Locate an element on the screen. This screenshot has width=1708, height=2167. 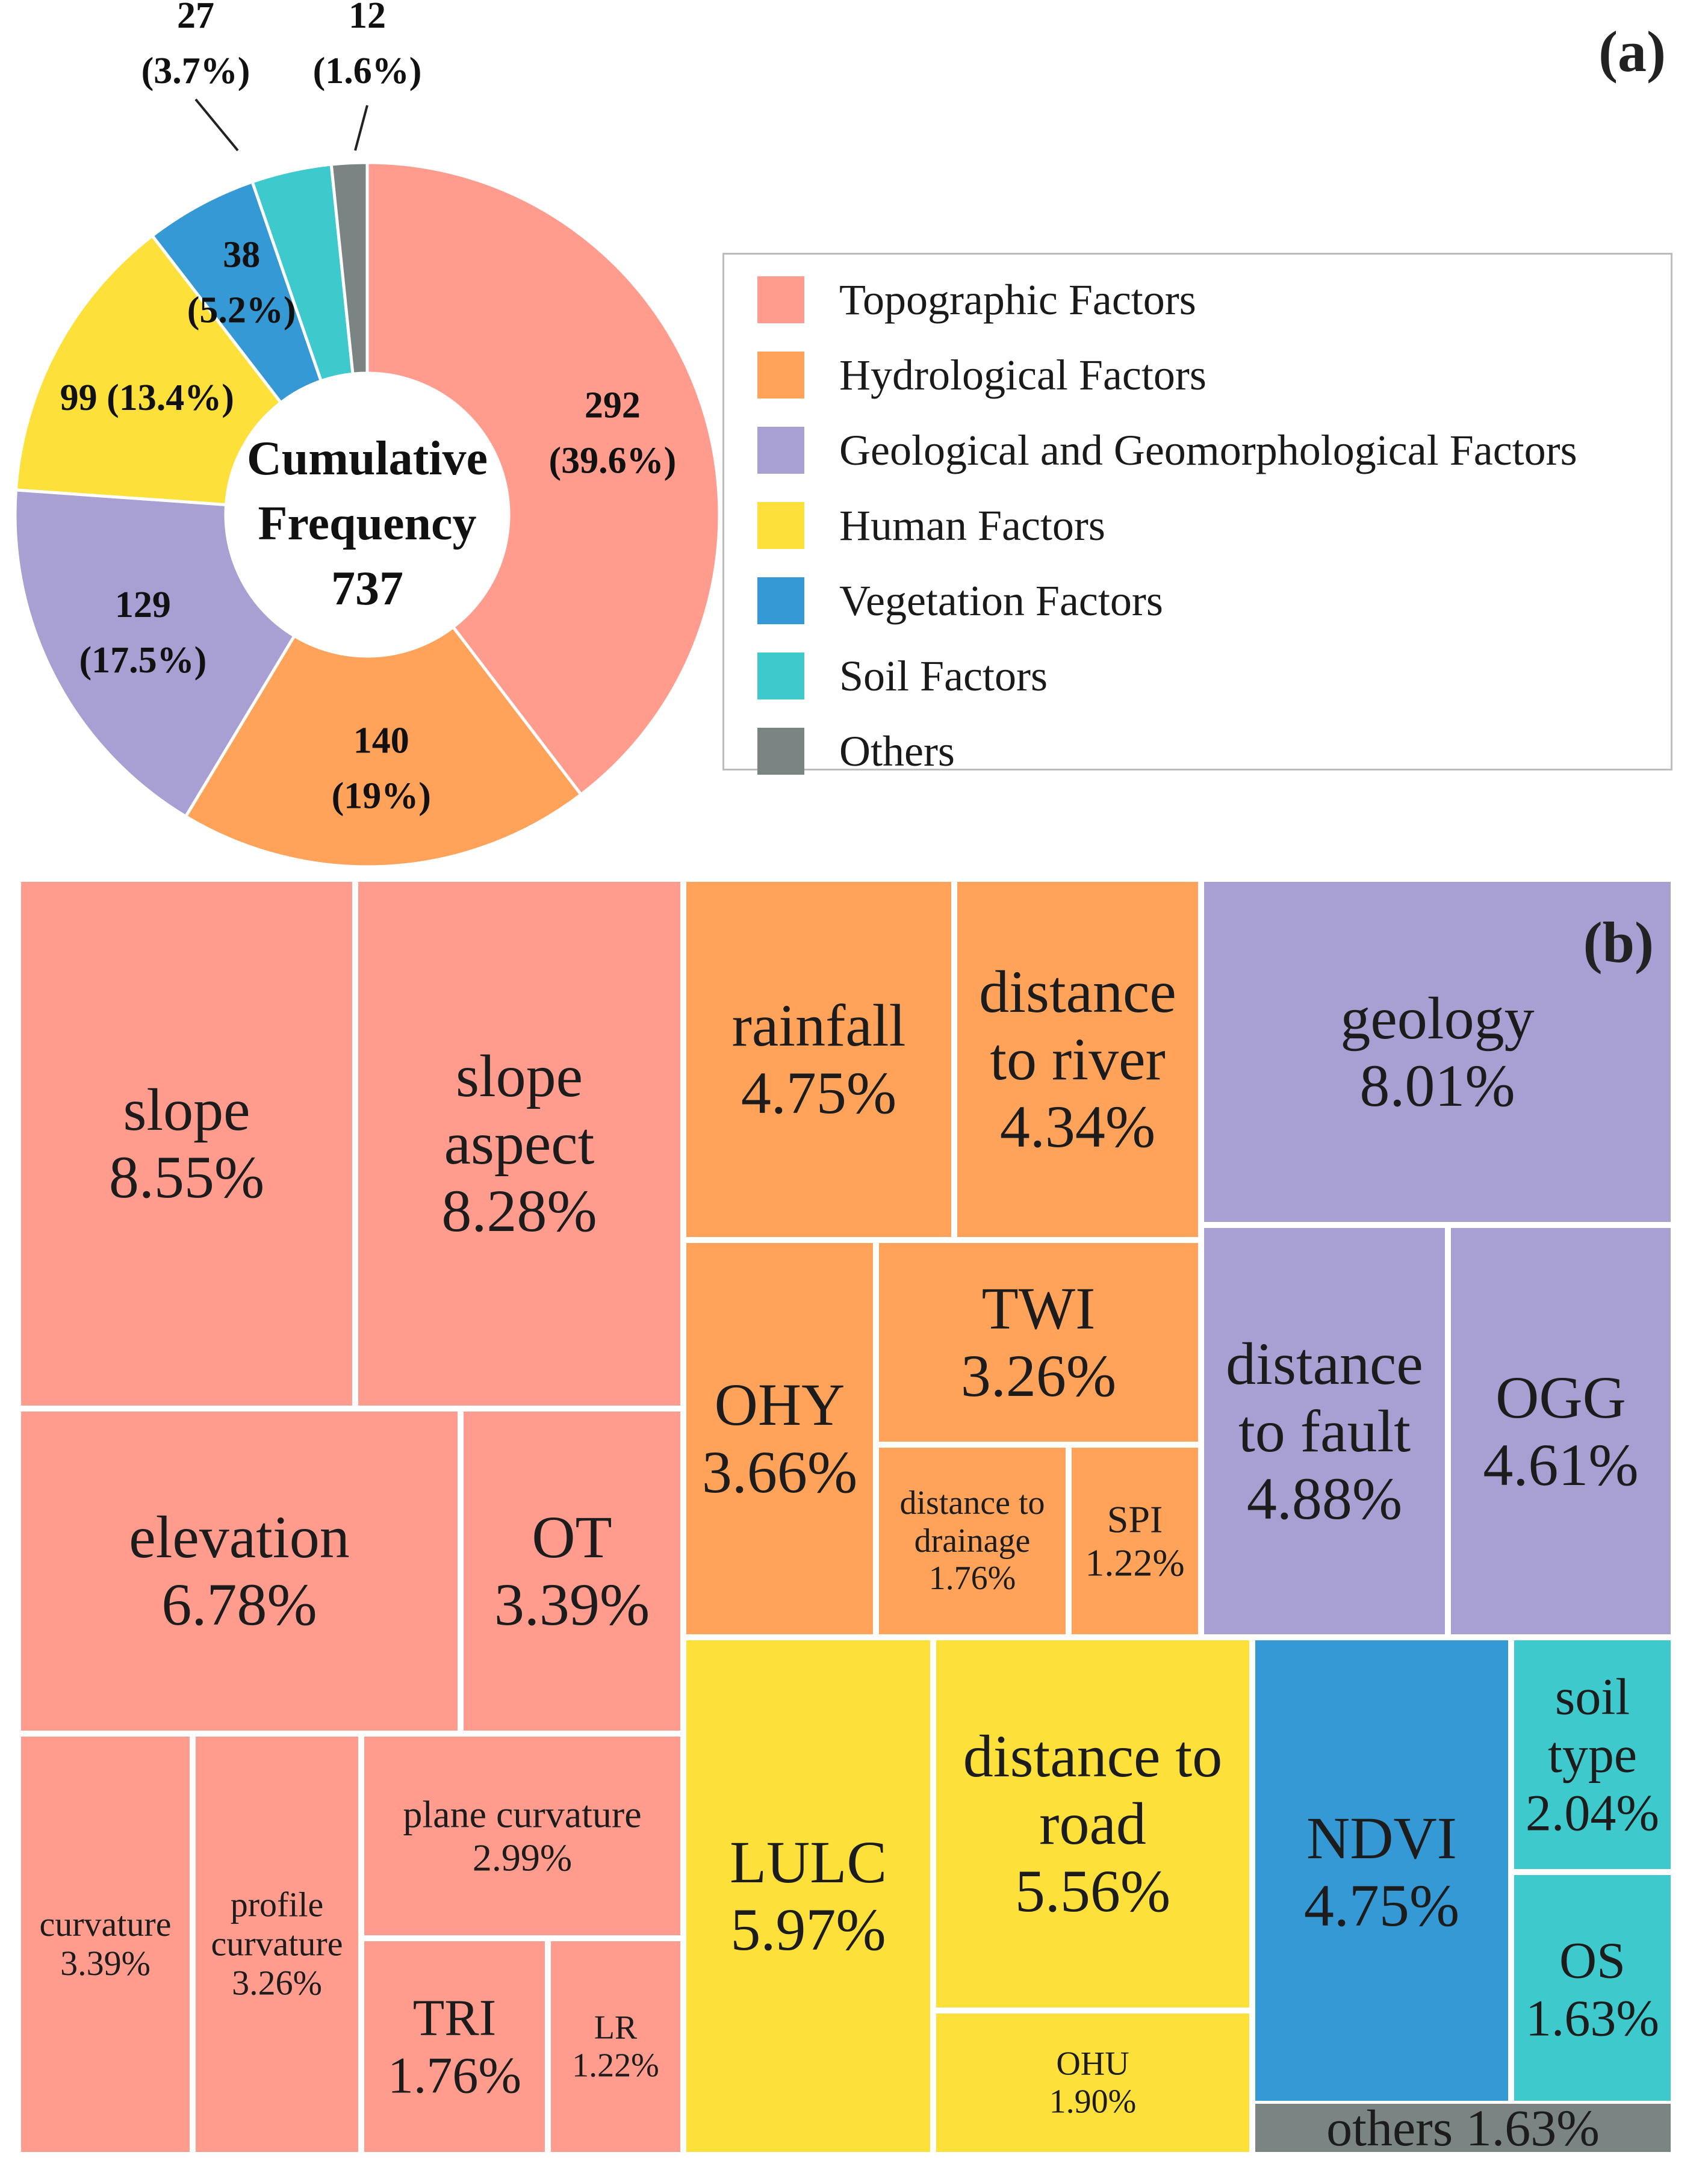
treemap-tile-text-line: plane curvature is located at coordinates (522, 1814).